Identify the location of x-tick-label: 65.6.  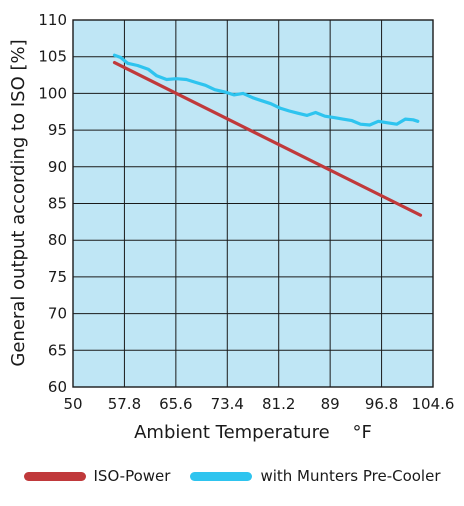
(175, 404).